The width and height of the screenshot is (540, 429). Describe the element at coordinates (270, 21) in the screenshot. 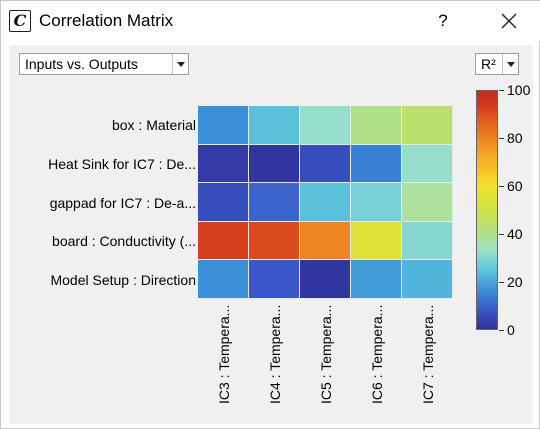

I see `title-bar: C Correlation Matrix ?` at that location.